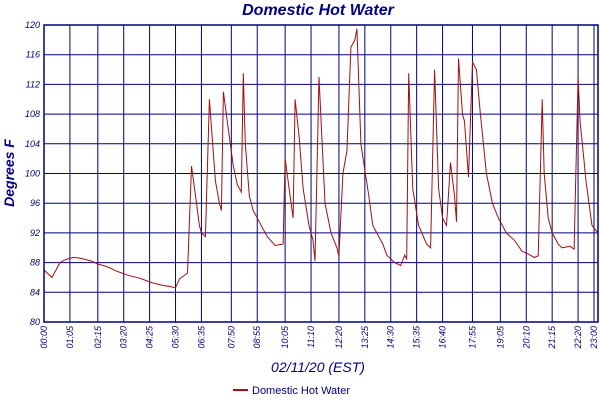 This screenshot has height=400, width=600. I want to click on y-tick-label: 116, so click(33, 55).